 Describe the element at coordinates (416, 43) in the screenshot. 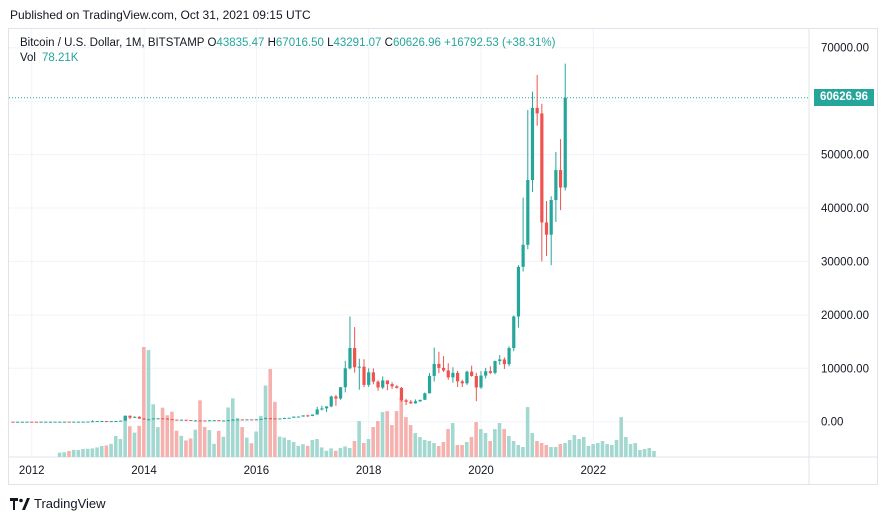

I see `close-value: 60626.96` at that location.